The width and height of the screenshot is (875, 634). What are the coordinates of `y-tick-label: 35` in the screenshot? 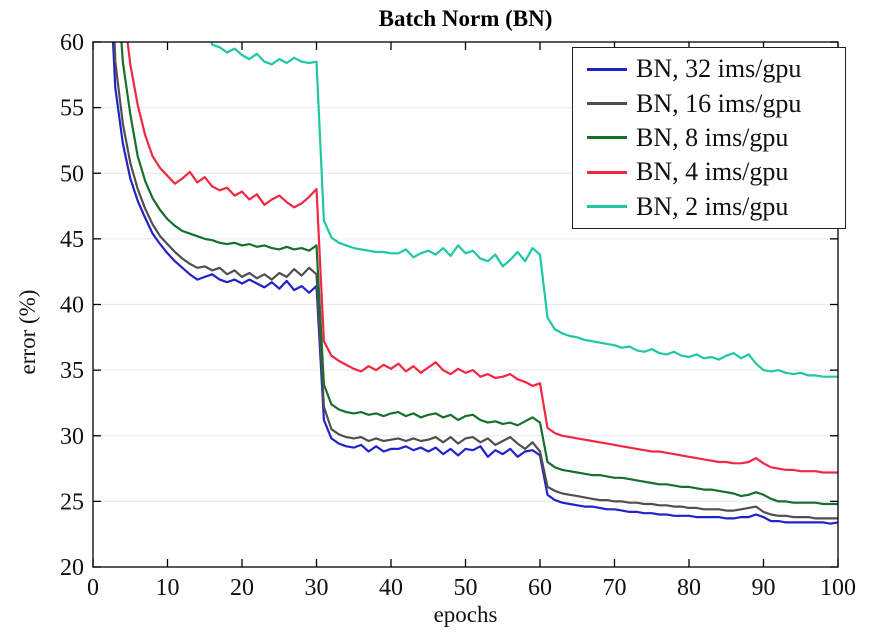 It's located at (72, 371).